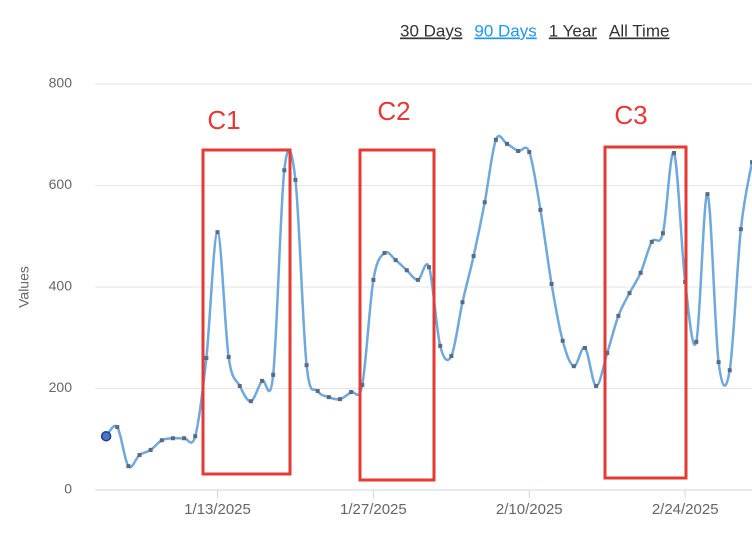 This screenshot has height=544, width=752. What do you see at coordinates (61, 387) in the screenshot?
I see `y-tick-label: 200` at bounding box center [61, 387].